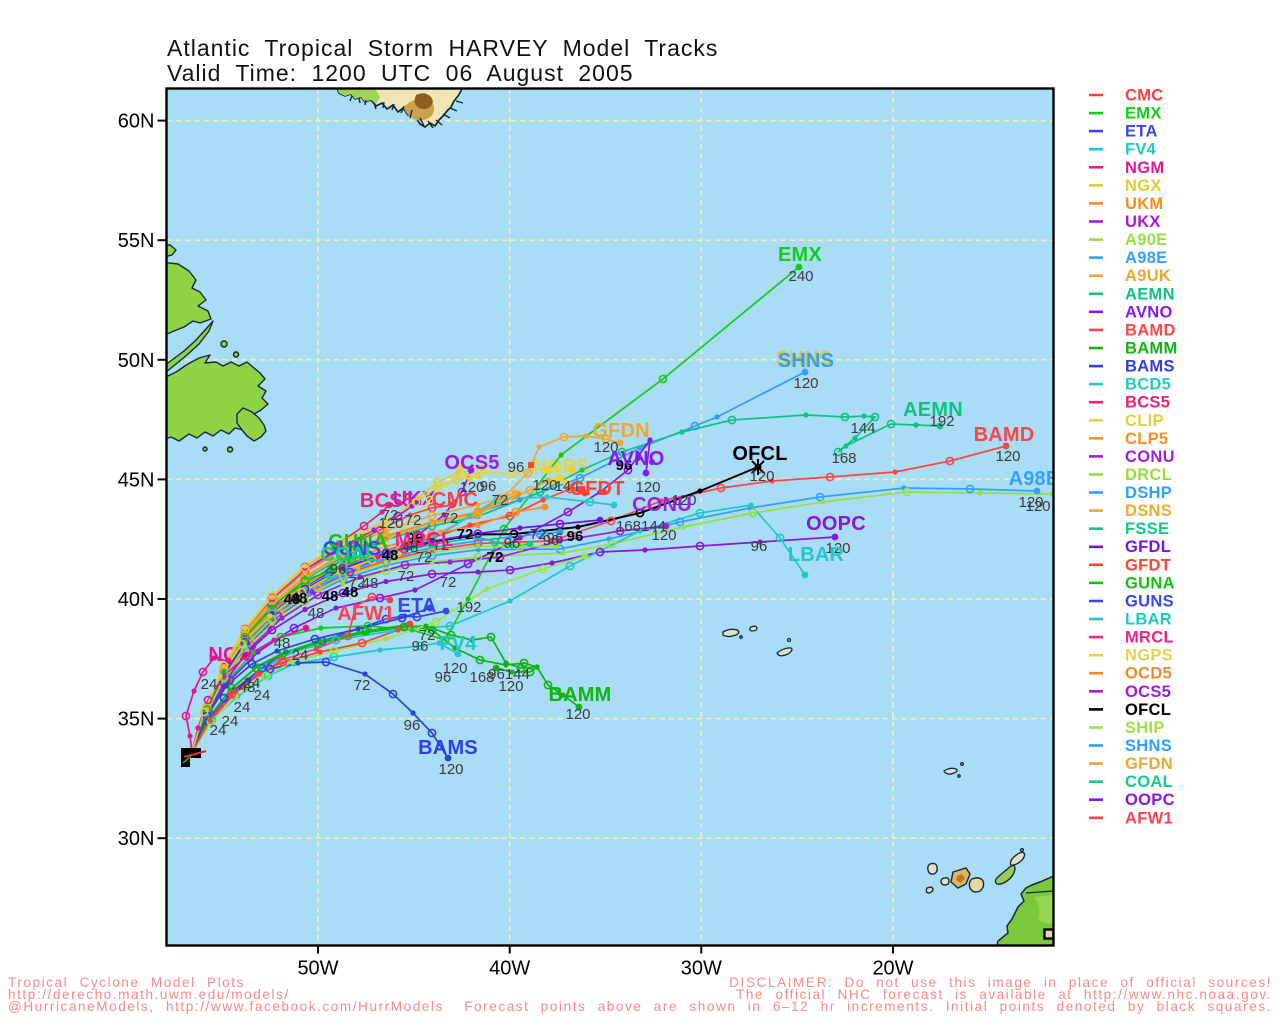 The image size is (1280, 1024). What do you see at coordinates (455, 500) in the screenshot?
I see `svg-text: CMC` at bounding box center [455, 500].